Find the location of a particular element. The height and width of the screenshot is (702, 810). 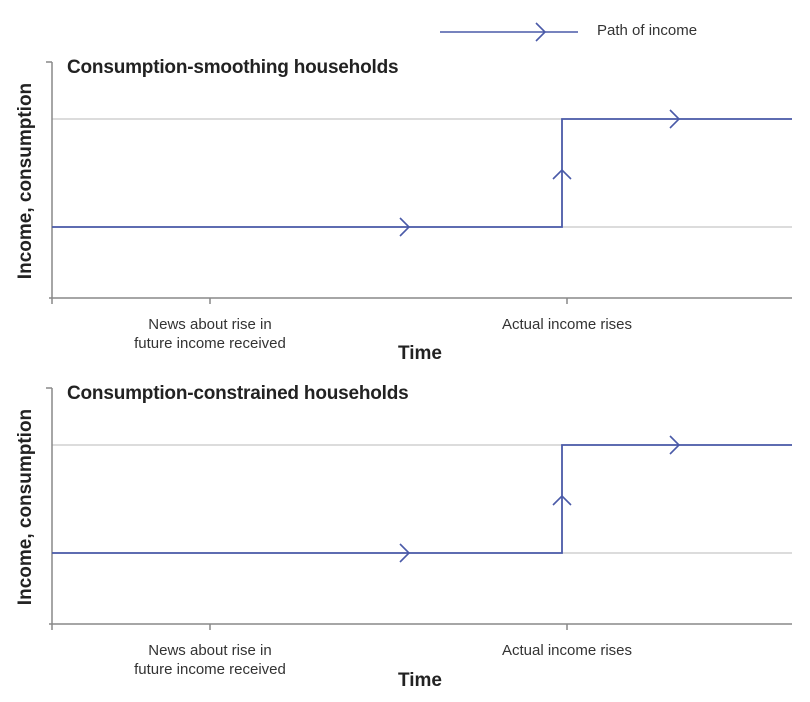

legend-label: Path of income is located at coordinates (647, 30).